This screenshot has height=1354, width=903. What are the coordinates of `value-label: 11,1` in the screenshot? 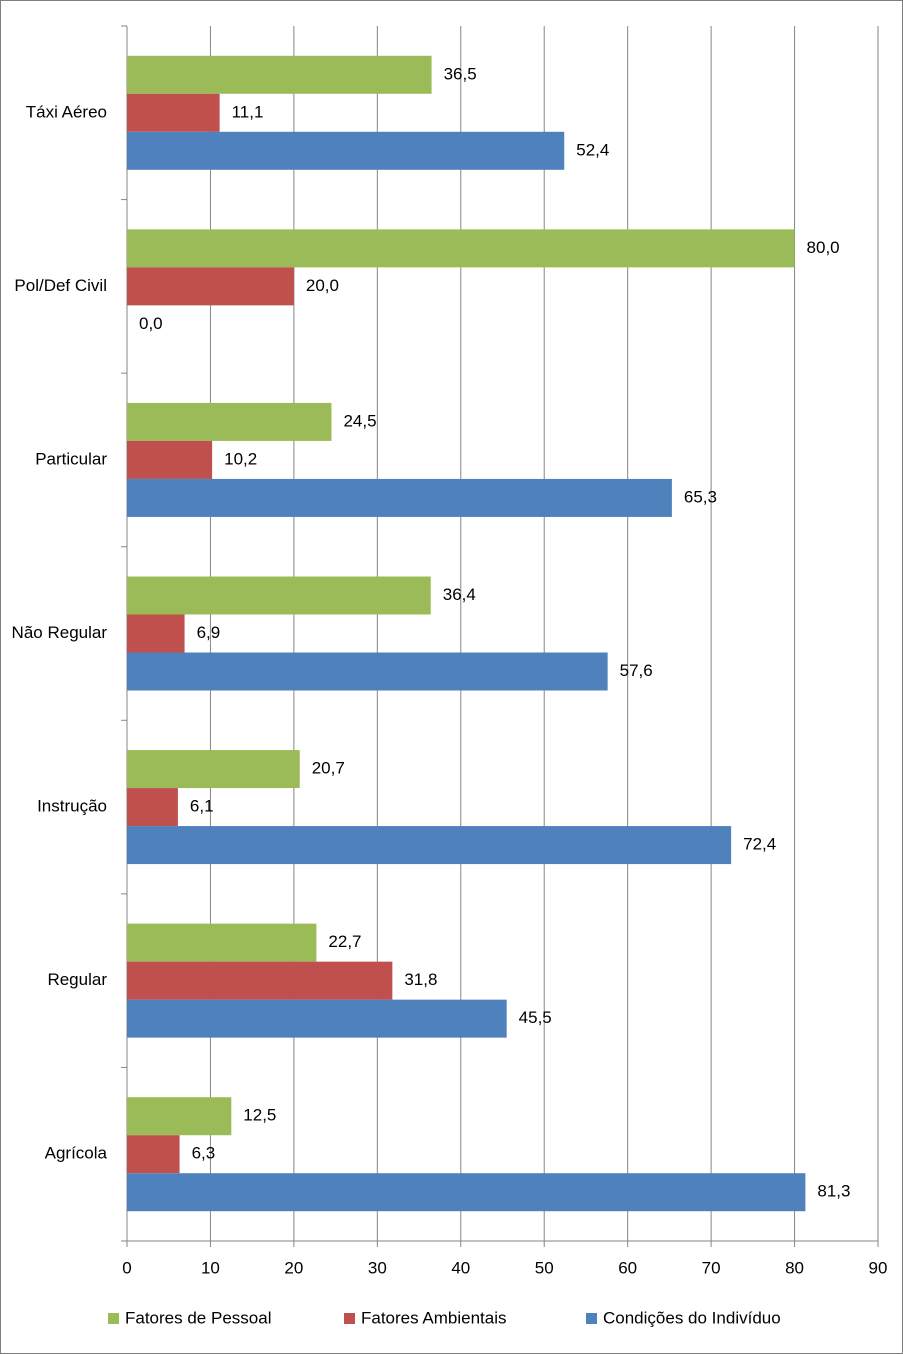 It's located at (248, 111).